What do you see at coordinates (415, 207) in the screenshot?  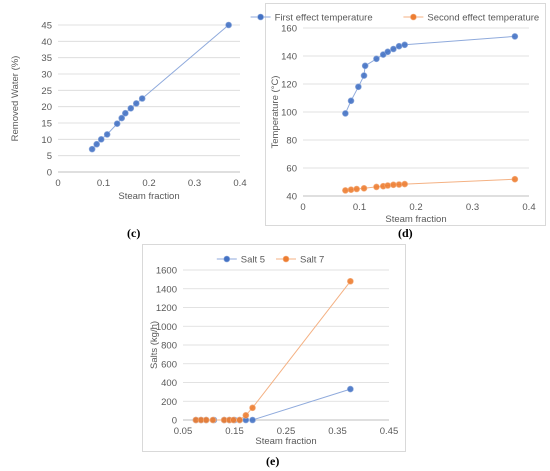 I see `x-tick-label-d-2: 0.2` at bounding box center [415, 207].